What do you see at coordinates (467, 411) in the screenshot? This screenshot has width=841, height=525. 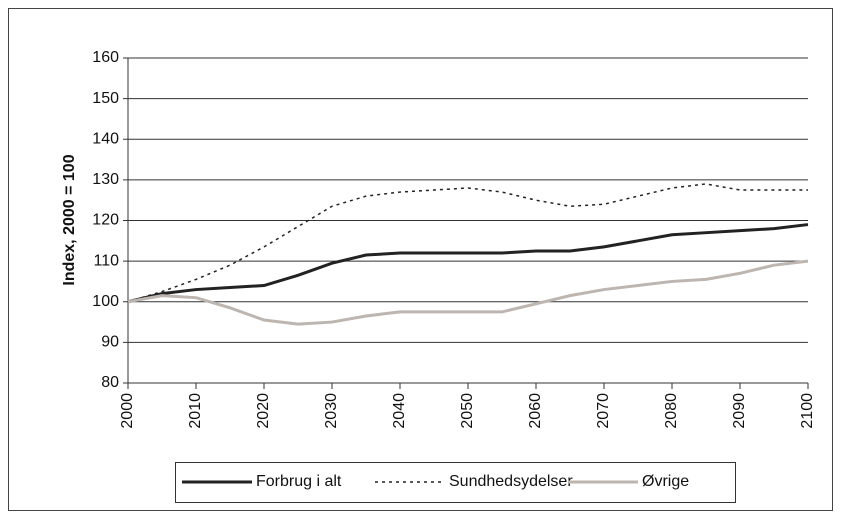 I see `x-tick-label: 2050` at bounding box center [467, 411].